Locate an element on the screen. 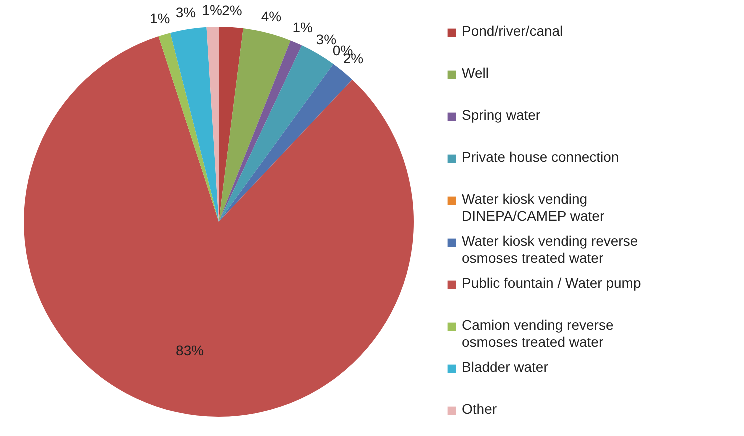  data-label: 4% is located at coordinates (271, 16).